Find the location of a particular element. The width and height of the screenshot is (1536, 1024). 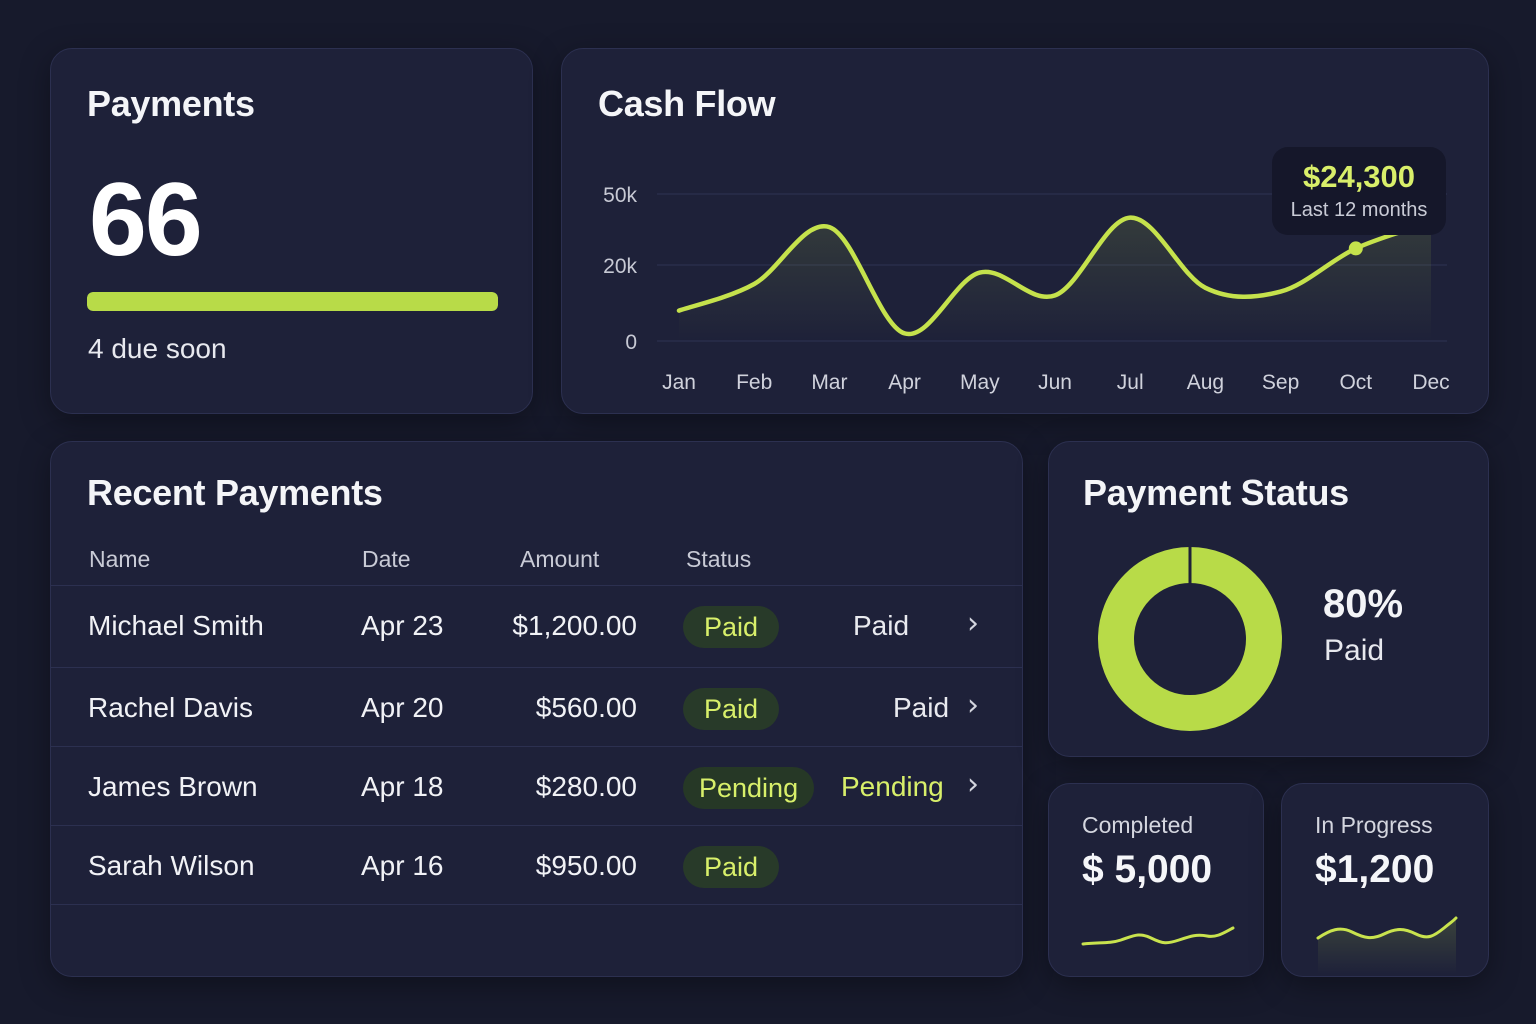

paid-label: Paid is located at coordinates (1354, 650).